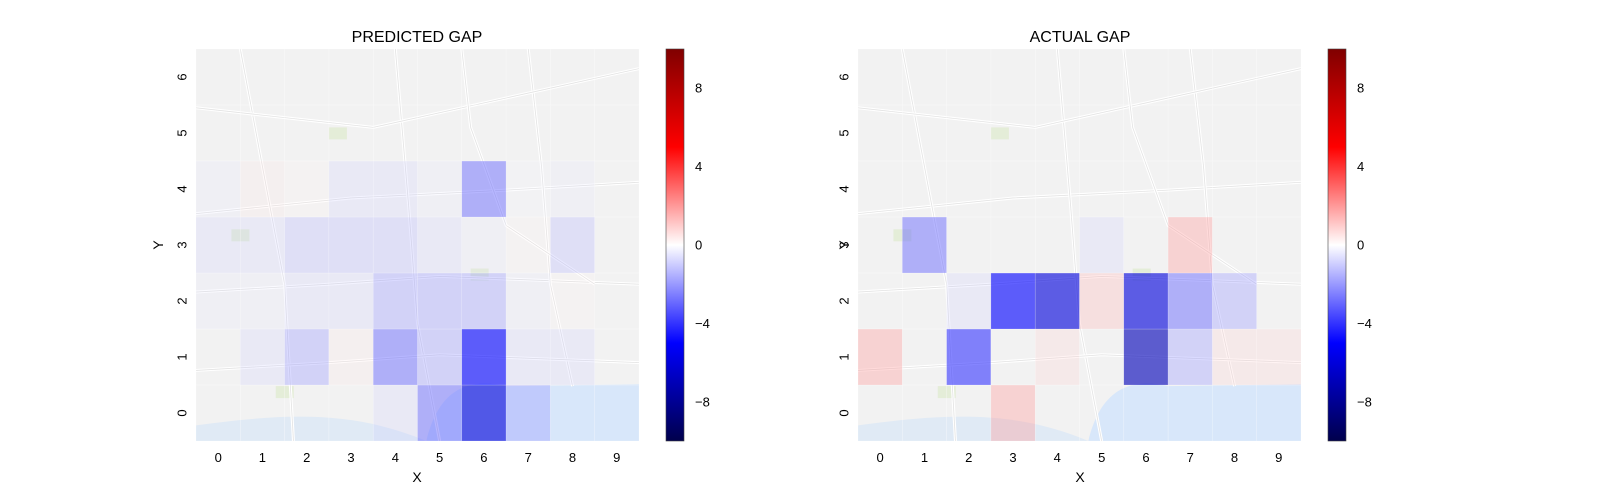 Image resolution: width=1600 pixels, height=500 pixels. I want to click on y-tick-label: 3, so click(844, 244).